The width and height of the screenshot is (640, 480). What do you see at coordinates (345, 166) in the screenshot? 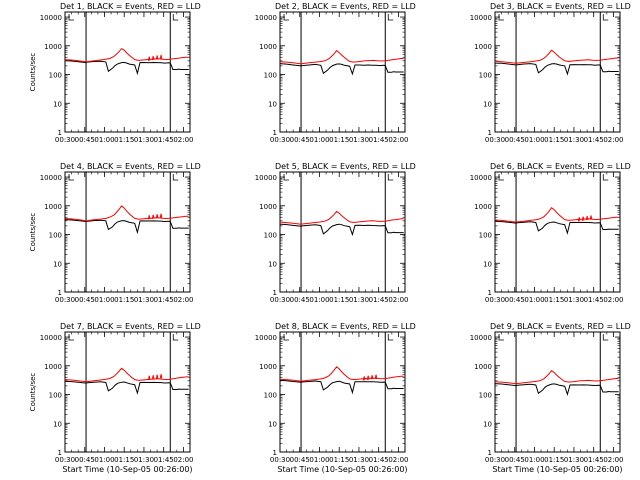
I see `panel-title: Det 5, BLACK = Events, RED = LLD` at bounding box center [345, 166].